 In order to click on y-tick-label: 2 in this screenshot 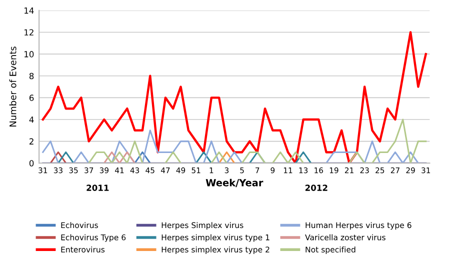, I will do `click(32, 141)`.